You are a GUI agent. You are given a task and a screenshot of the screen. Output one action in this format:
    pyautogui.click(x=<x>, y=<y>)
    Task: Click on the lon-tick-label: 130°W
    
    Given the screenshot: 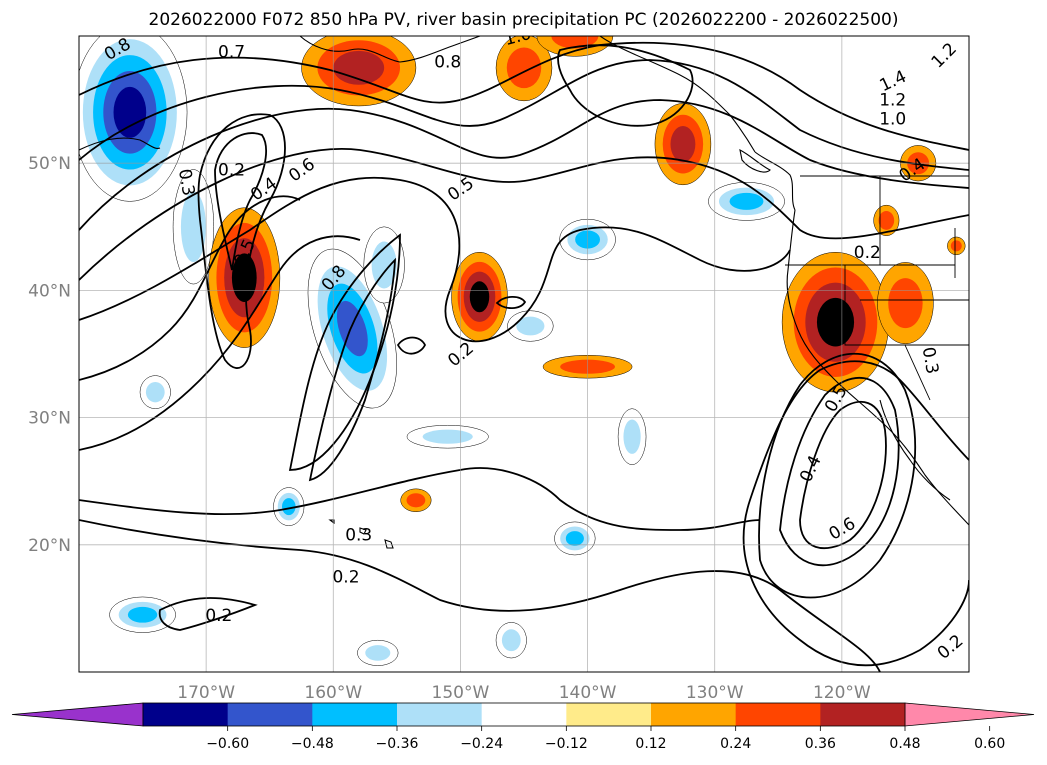 What is the action you would take?
    pyautogui.click(x=715, y=693)
    